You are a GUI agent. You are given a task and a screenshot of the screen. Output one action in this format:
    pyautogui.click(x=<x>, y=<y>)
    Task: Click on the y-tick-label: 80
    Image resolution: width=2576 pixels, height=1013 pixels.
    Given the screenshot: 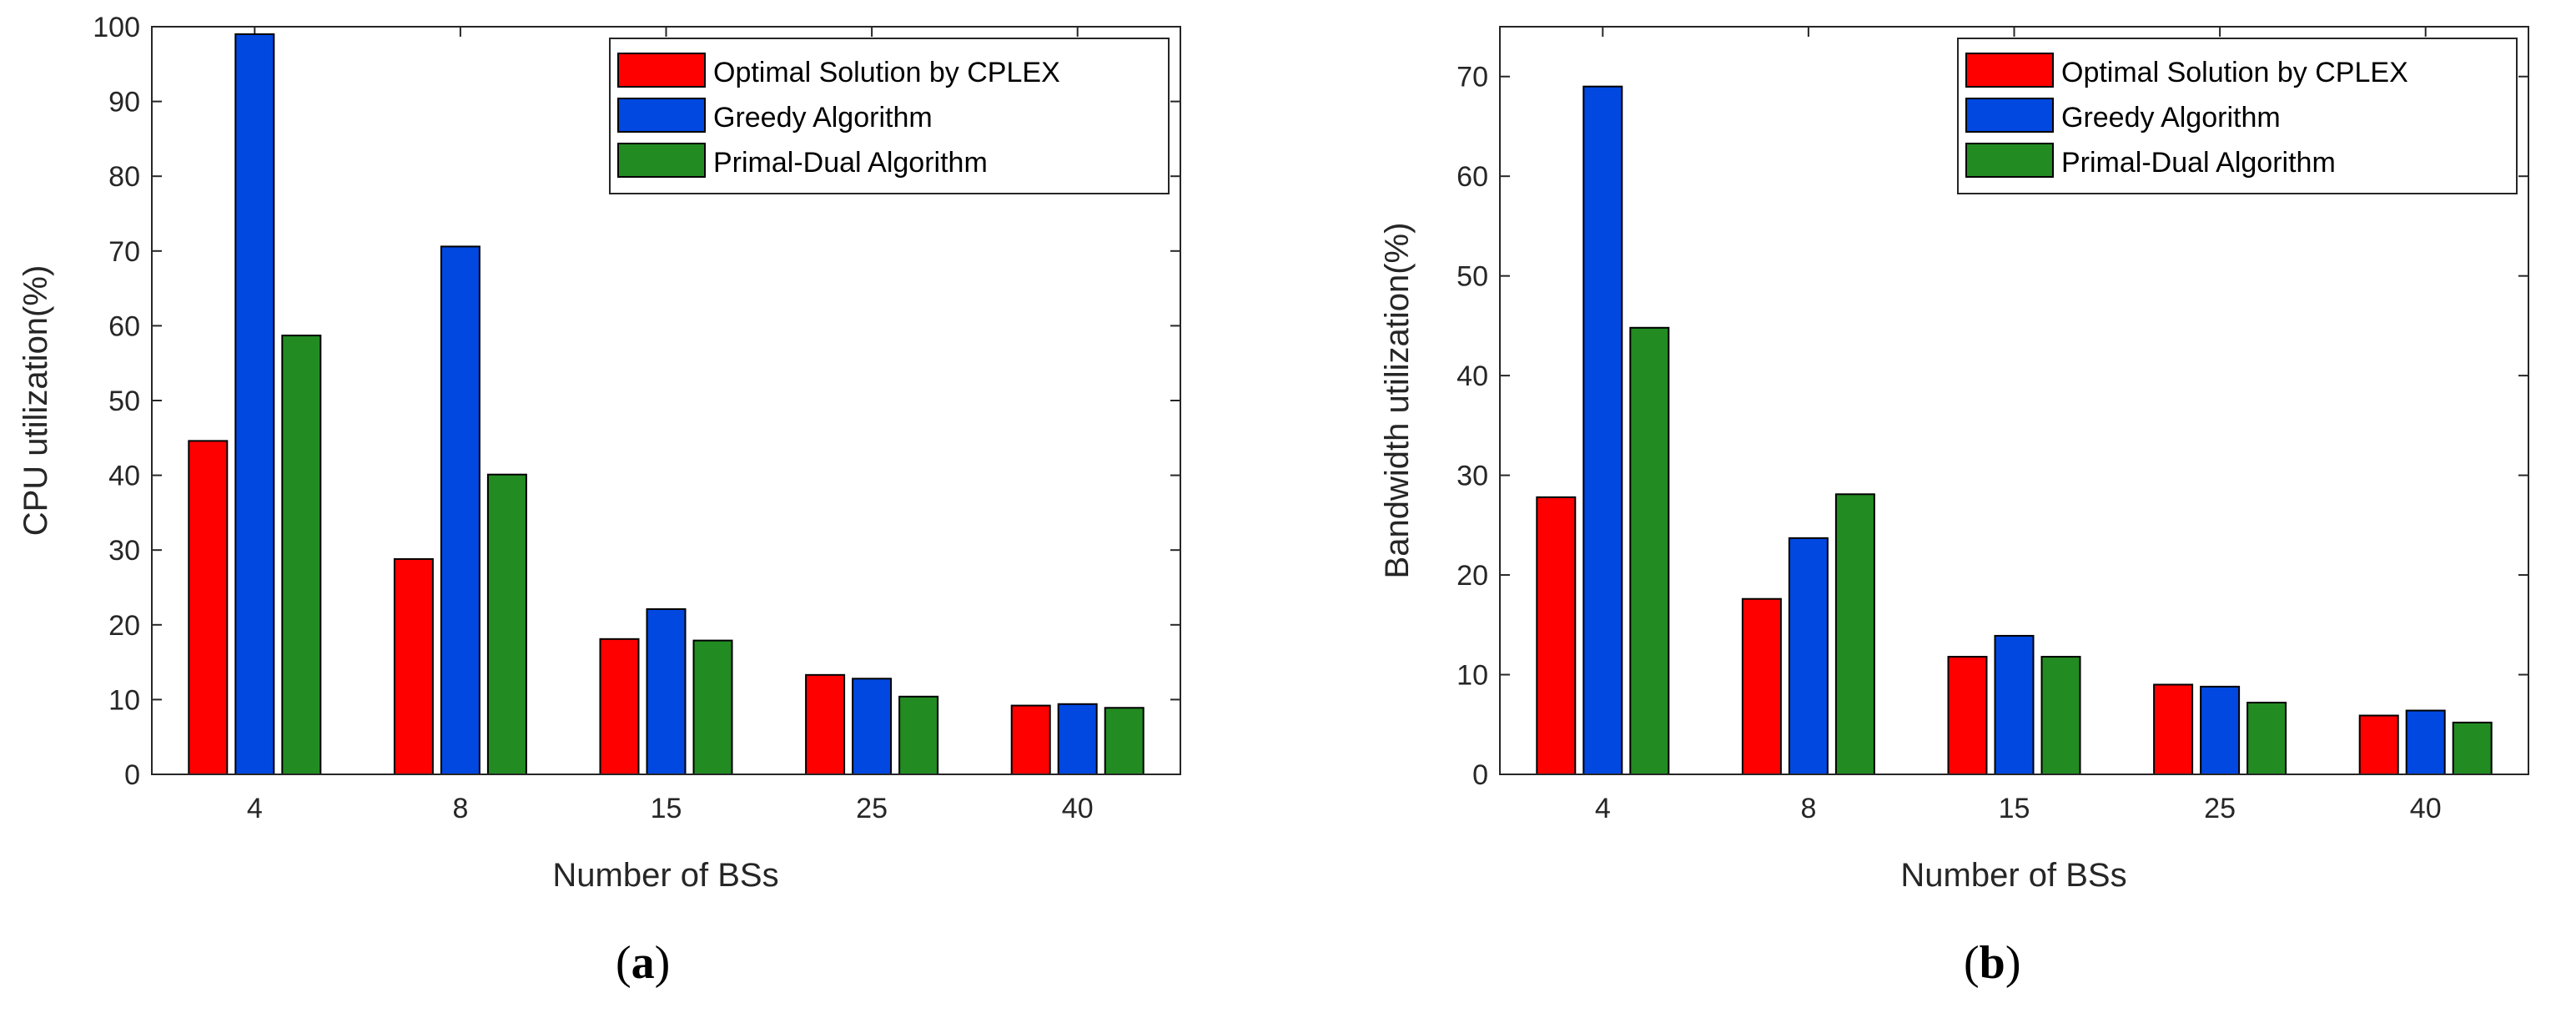 What is the action you would take?
    pyautogui.click(x=124, y=177)
    